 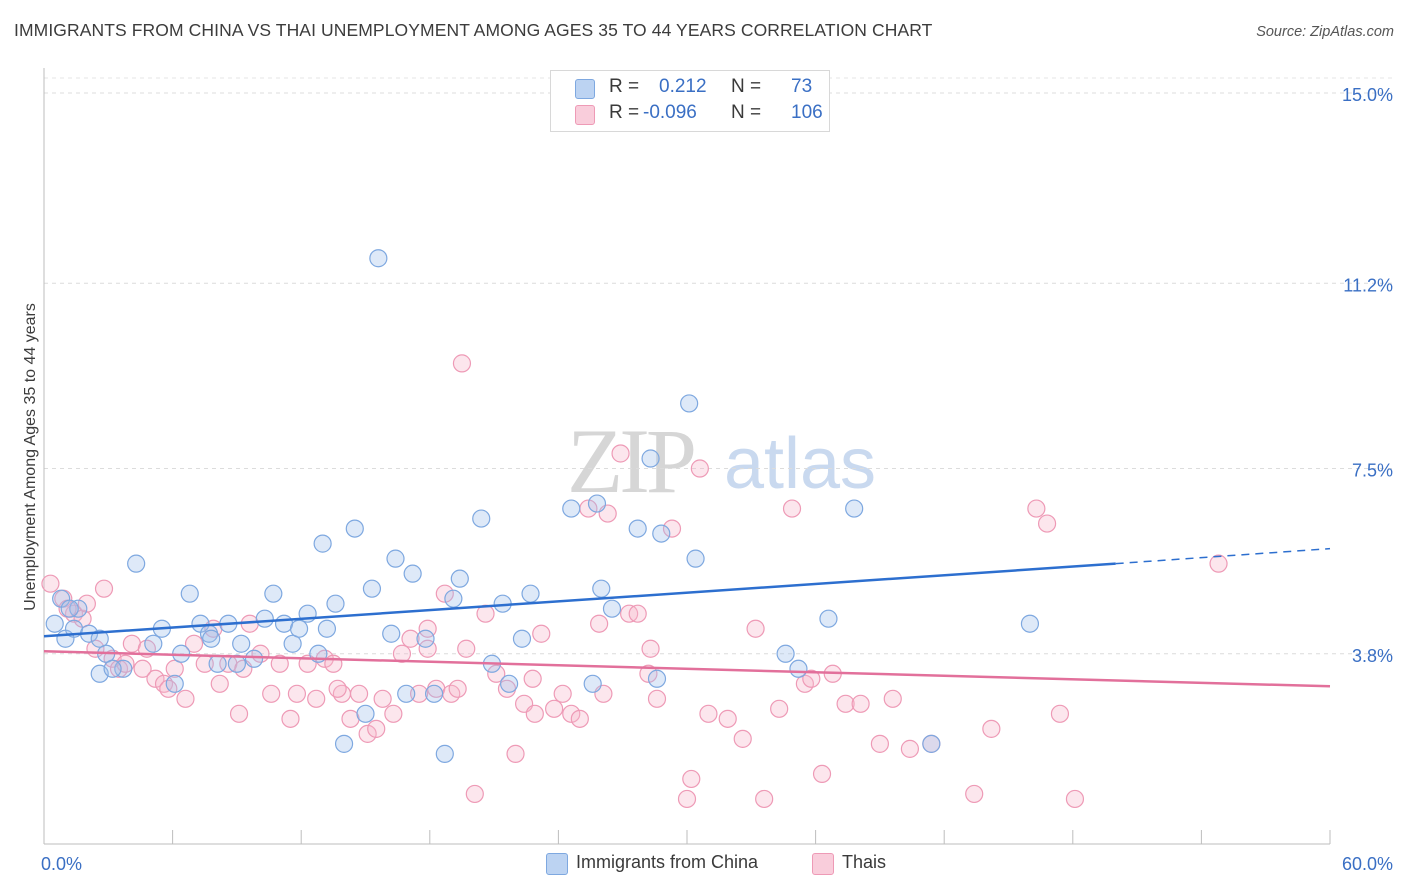 What do you see at coordinates (1367, 95) in the screenshot?
I see `y-tick-label: 15.0%` at bounding box center [1367, 95].